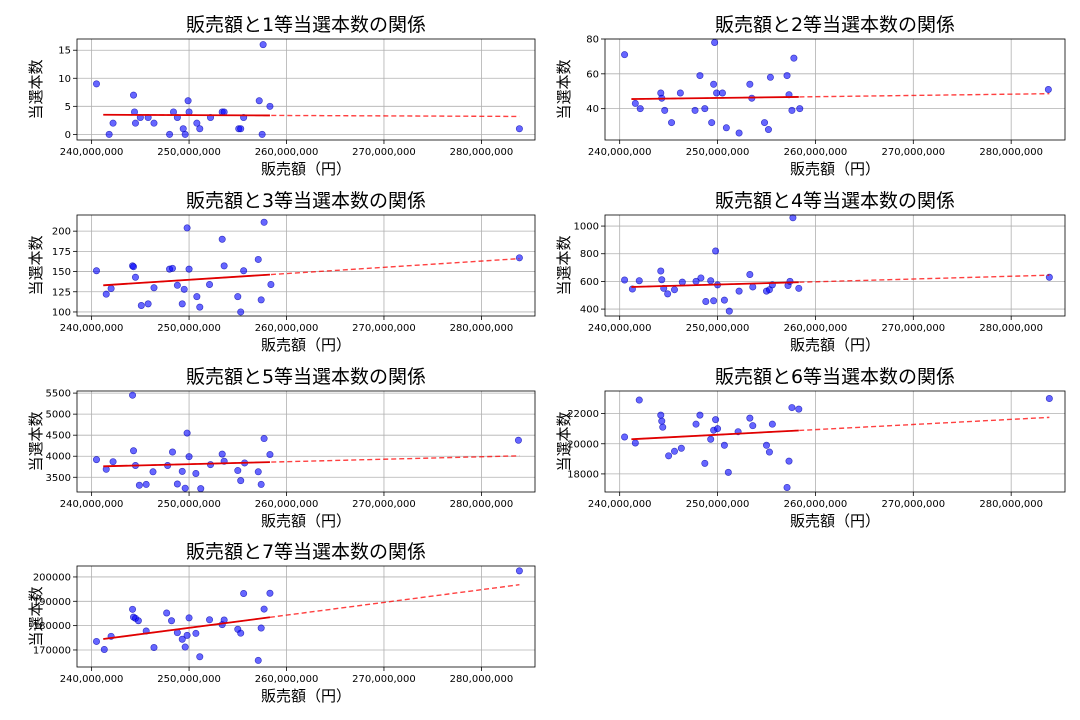 The image size is (1080, 720). What do you see at coordinates (306, 377) in the screenshot?
I see `chart-title: 販売額と5等当選本数の関係` at bounding box center [306, 377].